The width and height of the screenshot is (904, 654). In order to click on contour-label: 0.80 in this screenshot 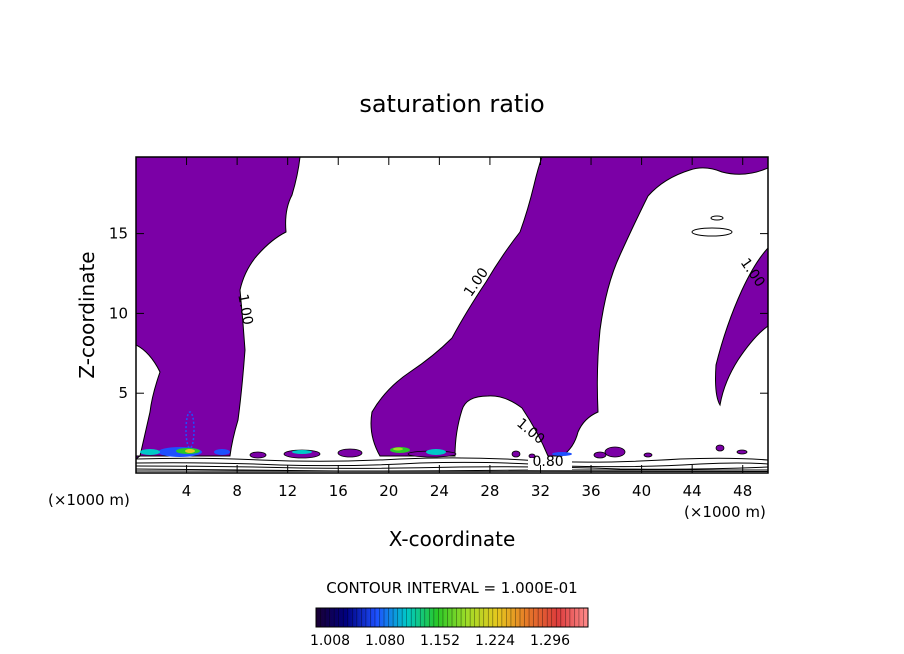, I will do `click(547, 462)`.